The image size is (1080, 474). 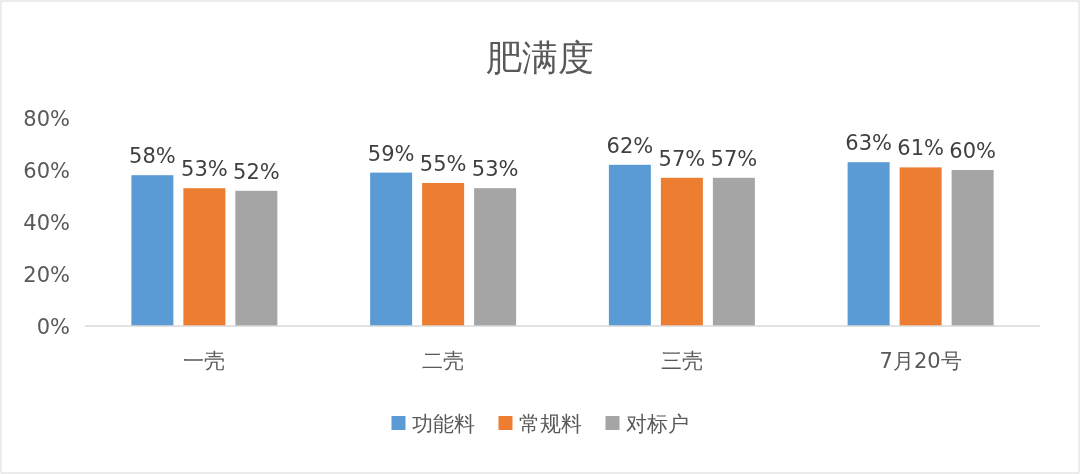 What do you see at coordinates (256, 171) in the screenshot?
I see `data-label: 52%` at bounding box center [256, 171].